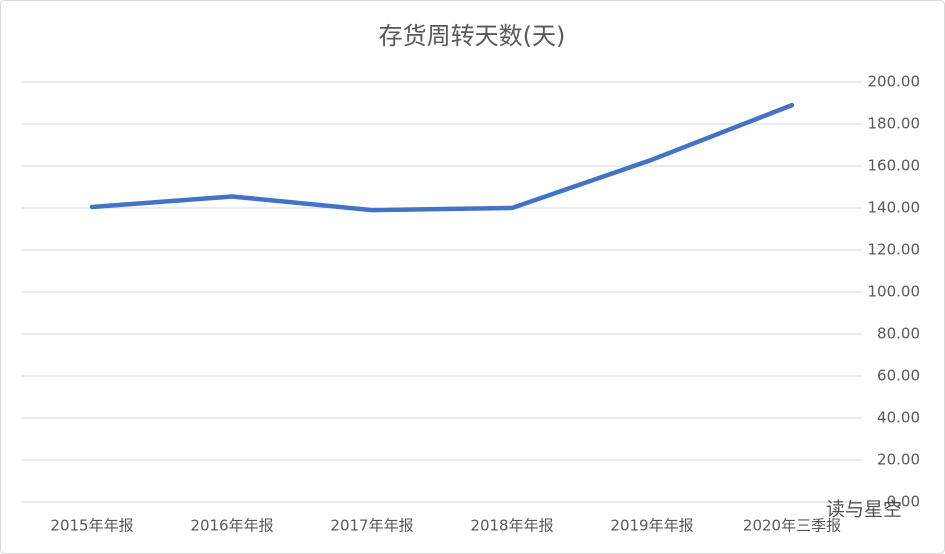 The image size is (945, 554). I want to click on x-tick-label: 2016年年报, so click(231, 526).